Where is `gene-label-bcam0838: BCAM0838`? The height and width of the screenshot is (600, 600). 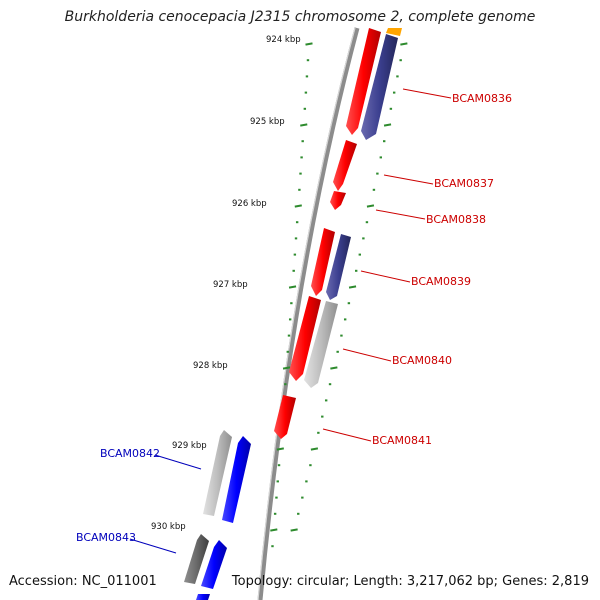 gene-label-bcam0838: BCAM0838 is located at coordinates (456, 219).